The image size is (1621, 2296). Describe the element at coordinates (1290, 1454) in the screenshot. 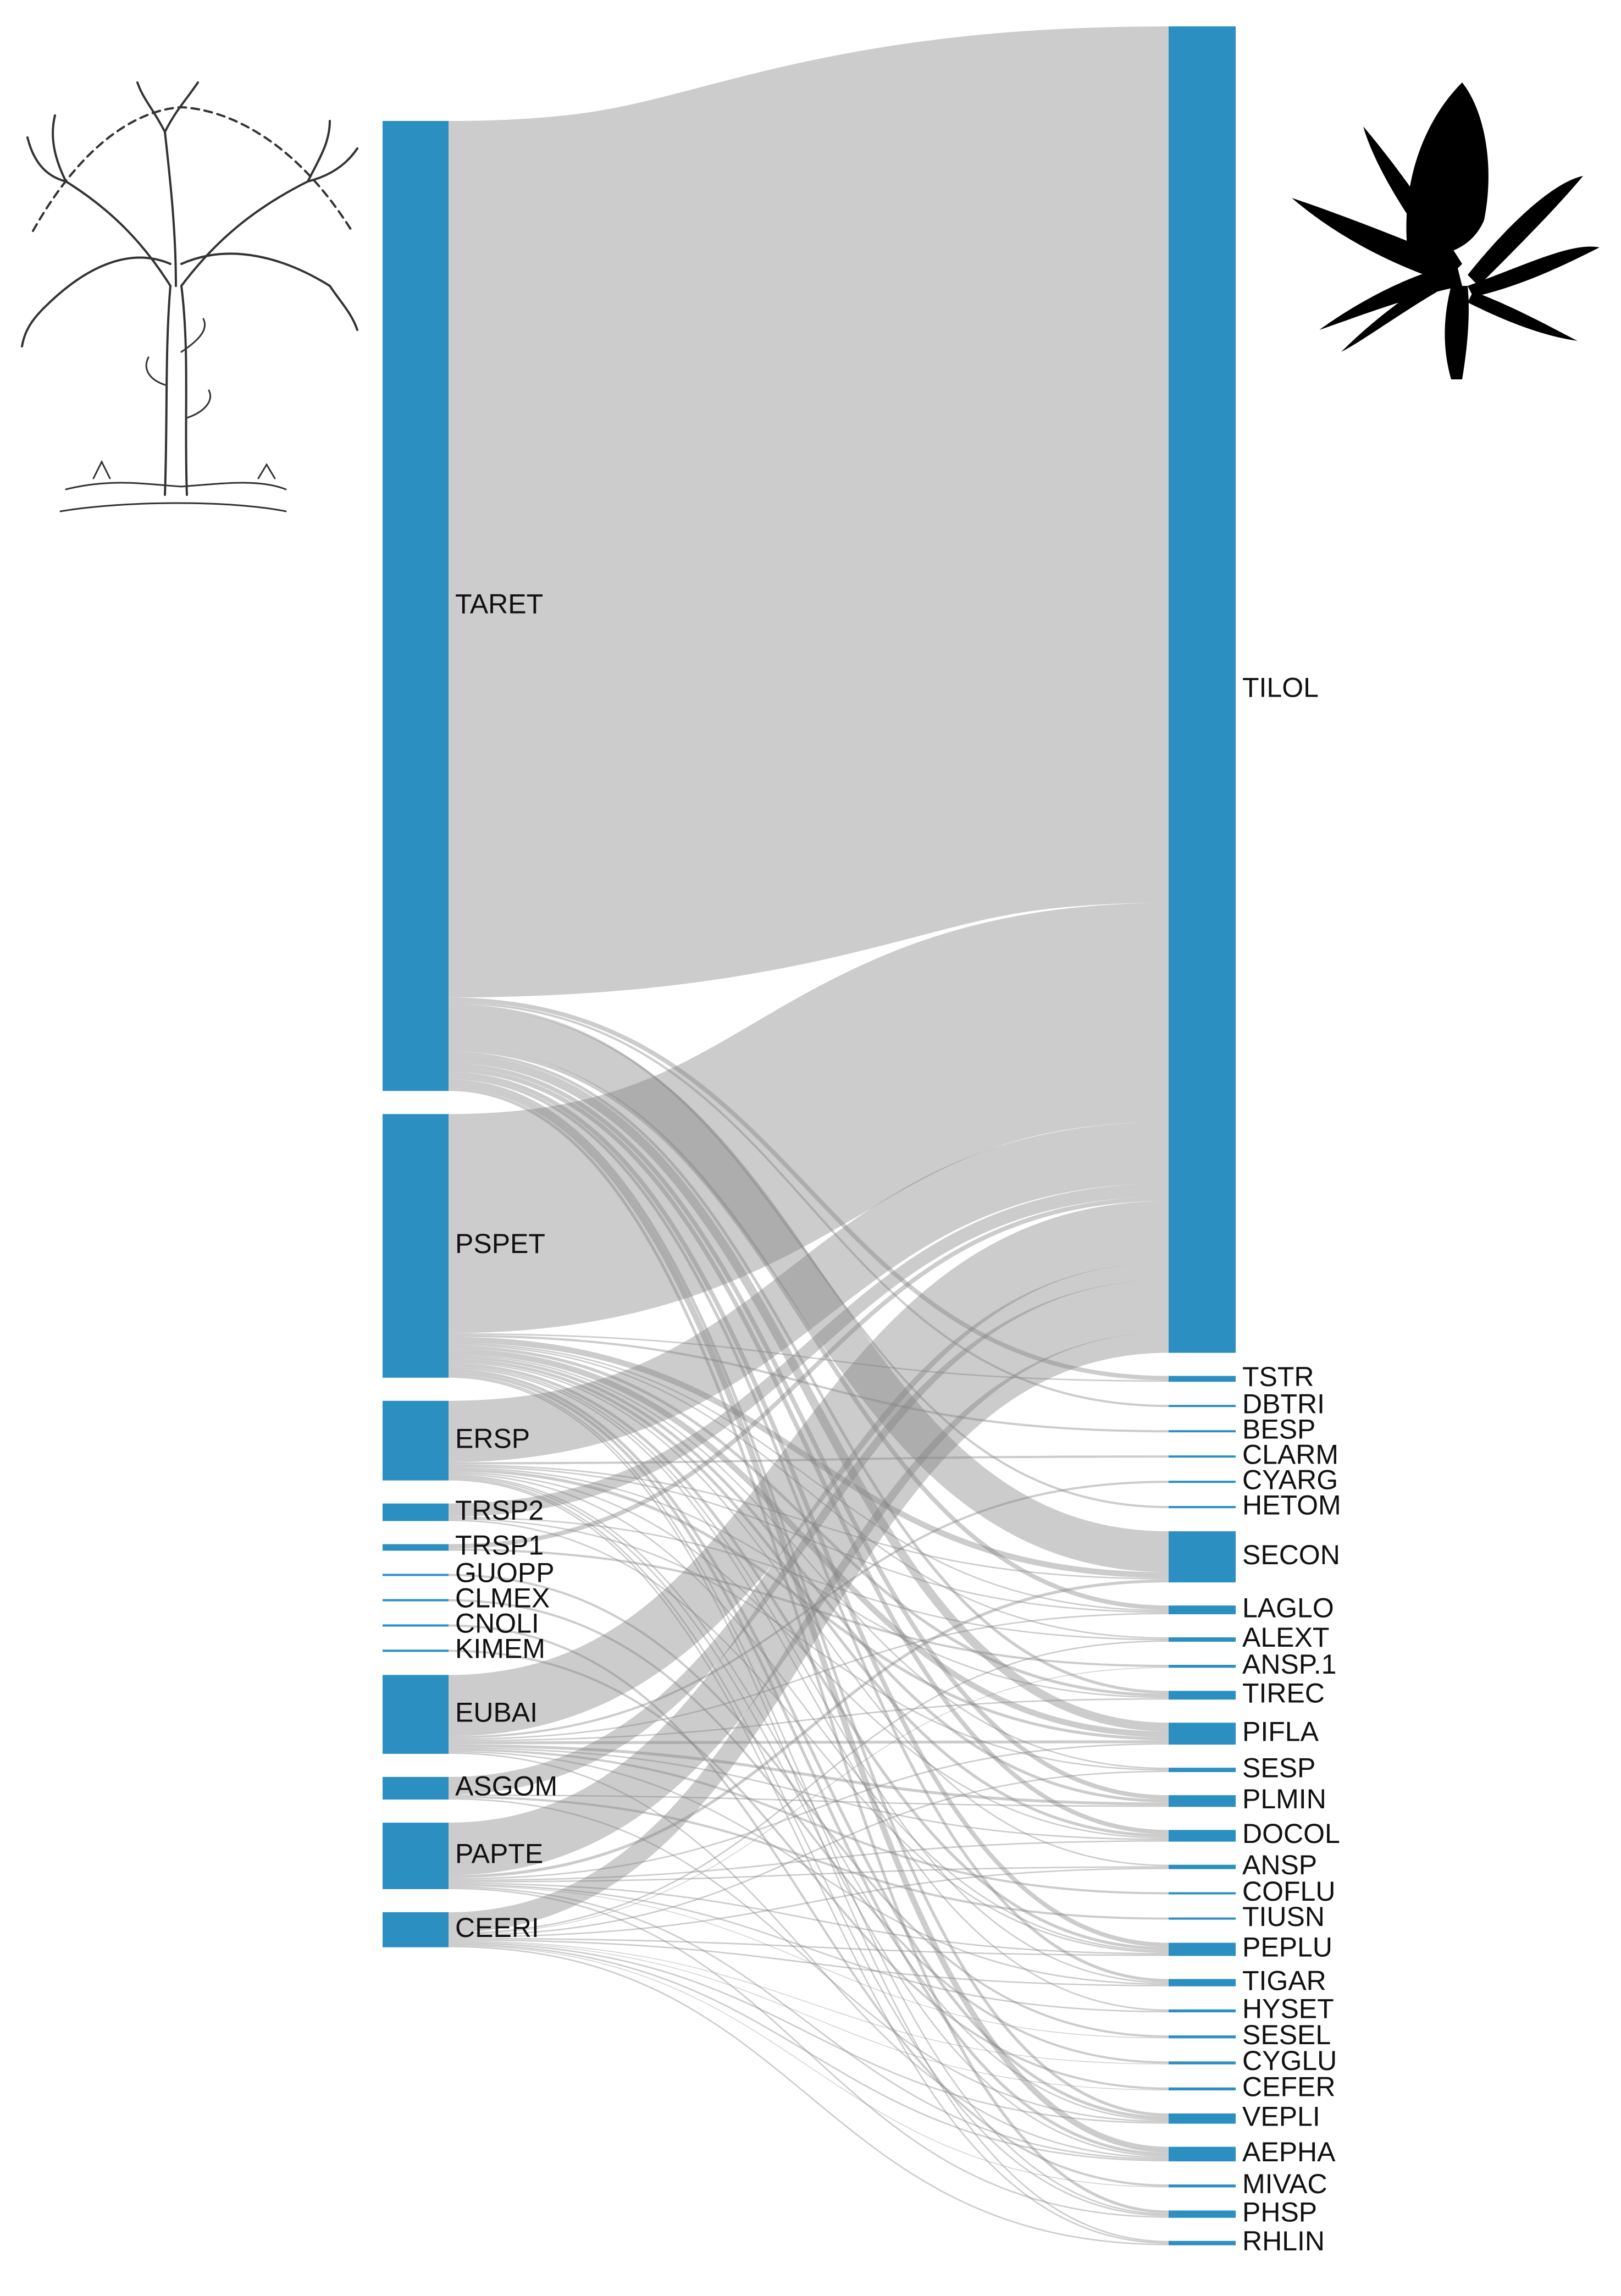

I see `node-label: CLARM` at that location.